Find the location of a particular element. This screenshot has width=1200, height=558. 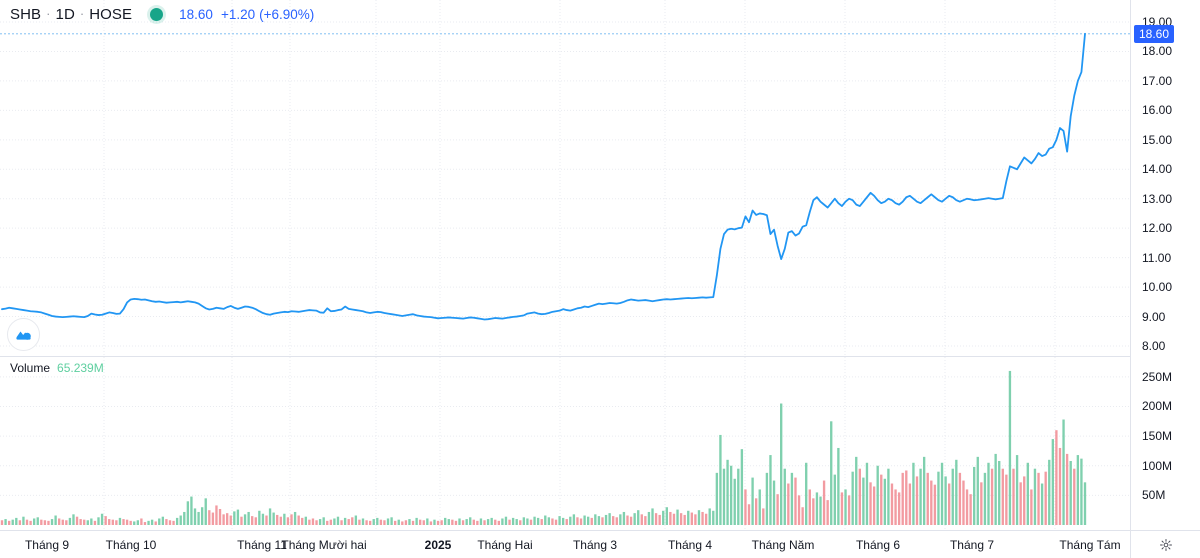

tradingview-logo-icon is located at coordinates (23, 334).